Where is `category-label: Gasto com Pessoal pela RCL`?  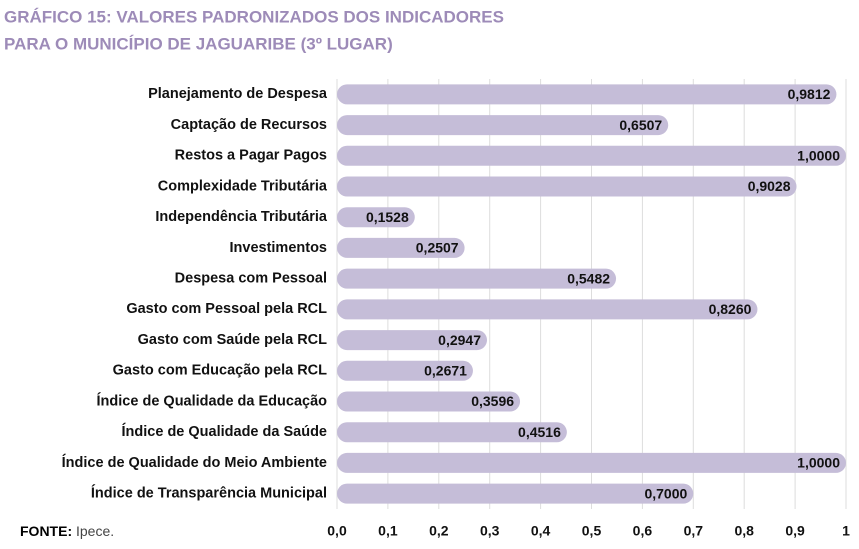 category-label: Gasto com Pessoal pela RCL is located at coordinates (226, 309).